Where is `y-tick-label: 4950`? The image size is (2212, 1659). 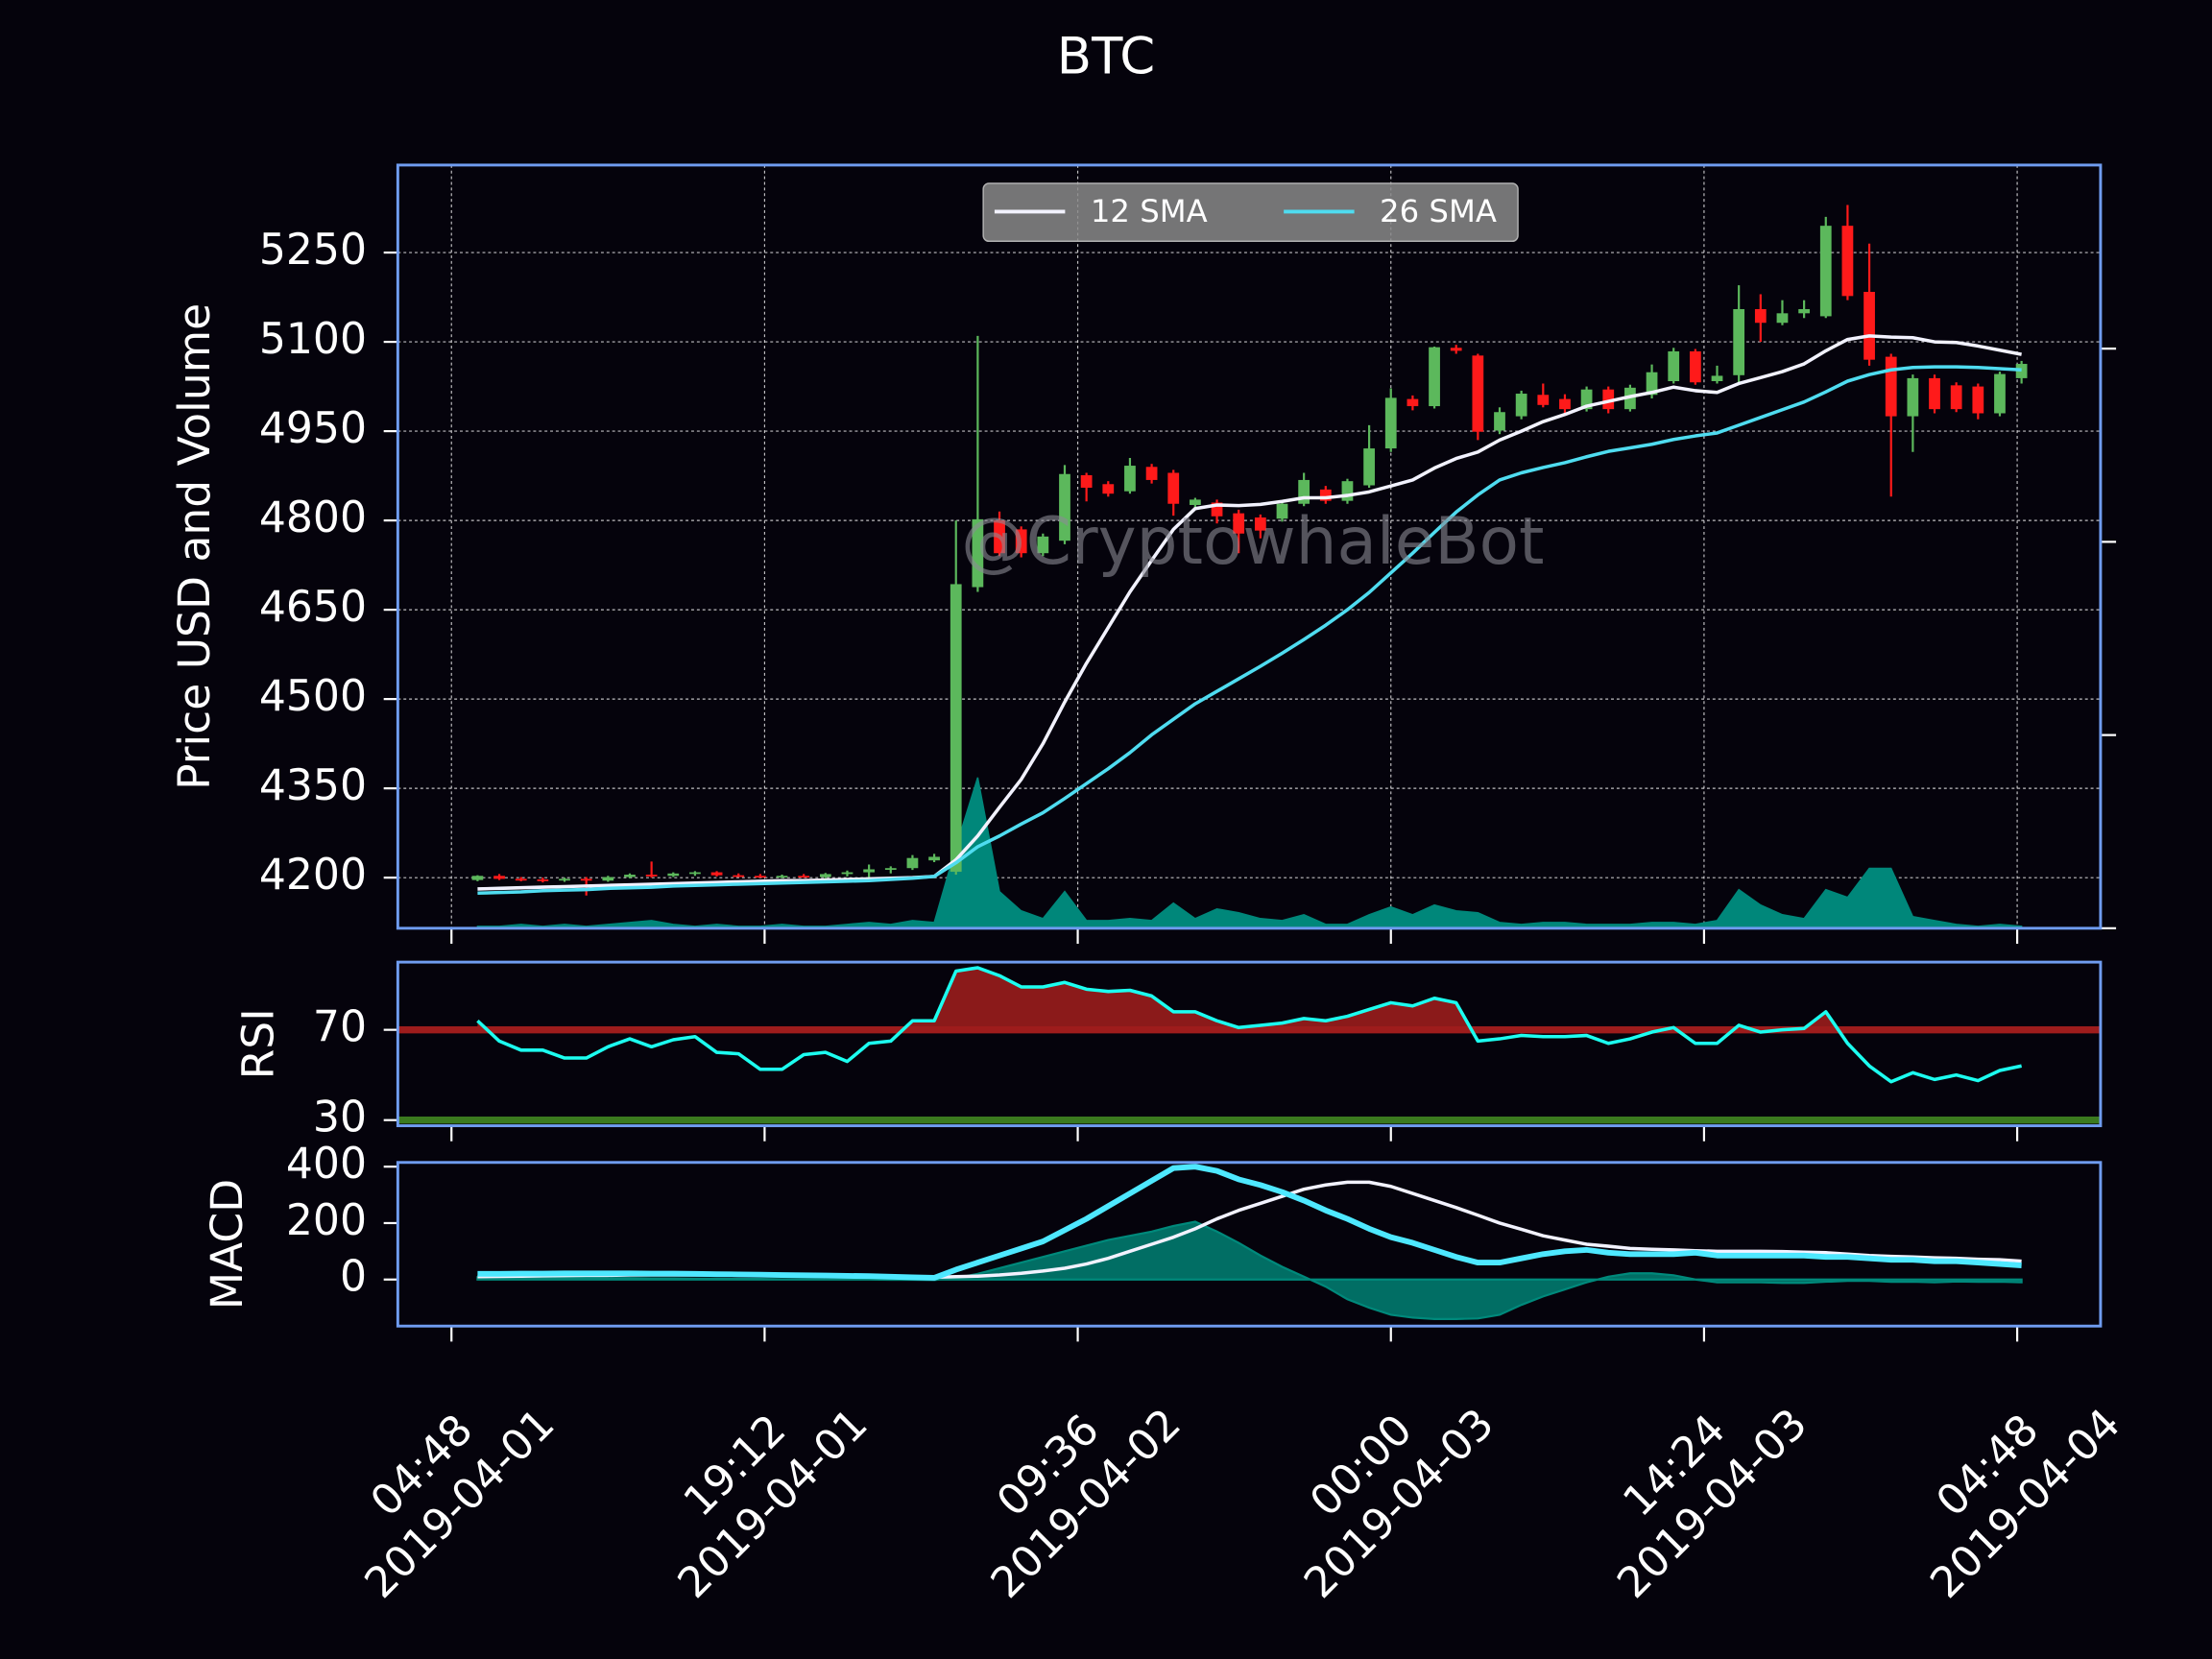 y-tick-label: 4950 is located at coordinates (313, 428).